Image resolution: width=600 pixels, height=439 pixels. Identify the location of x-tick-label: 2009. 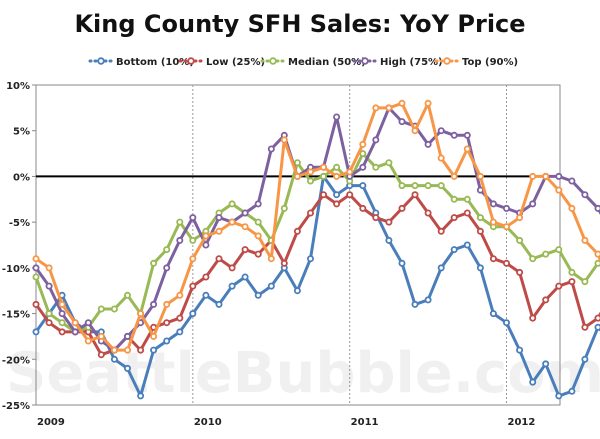
(51, 422).